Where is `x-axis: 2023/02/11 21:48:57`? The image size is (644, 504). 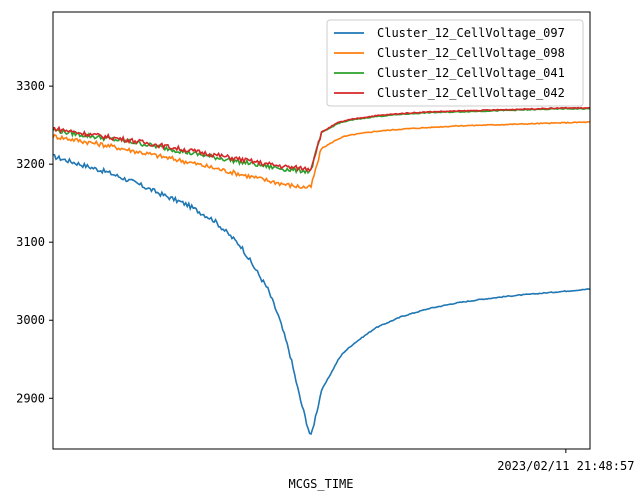 x-axis: 2023/02/11 21:48:57 is located at coordinates (565, 461).